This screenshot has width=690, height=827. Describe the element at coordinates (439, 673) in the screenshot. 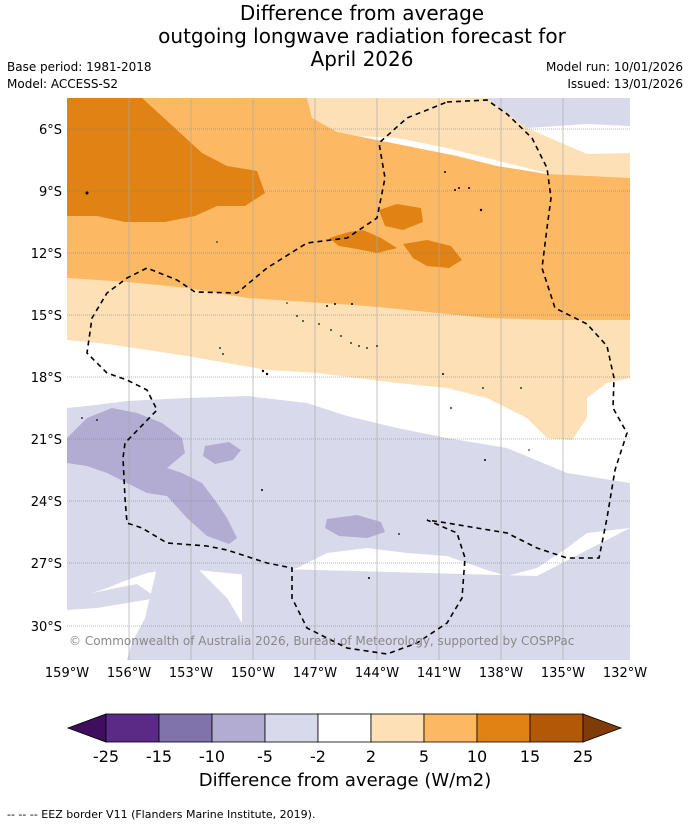

I see `lon-label-141w: 141°W` at that location.